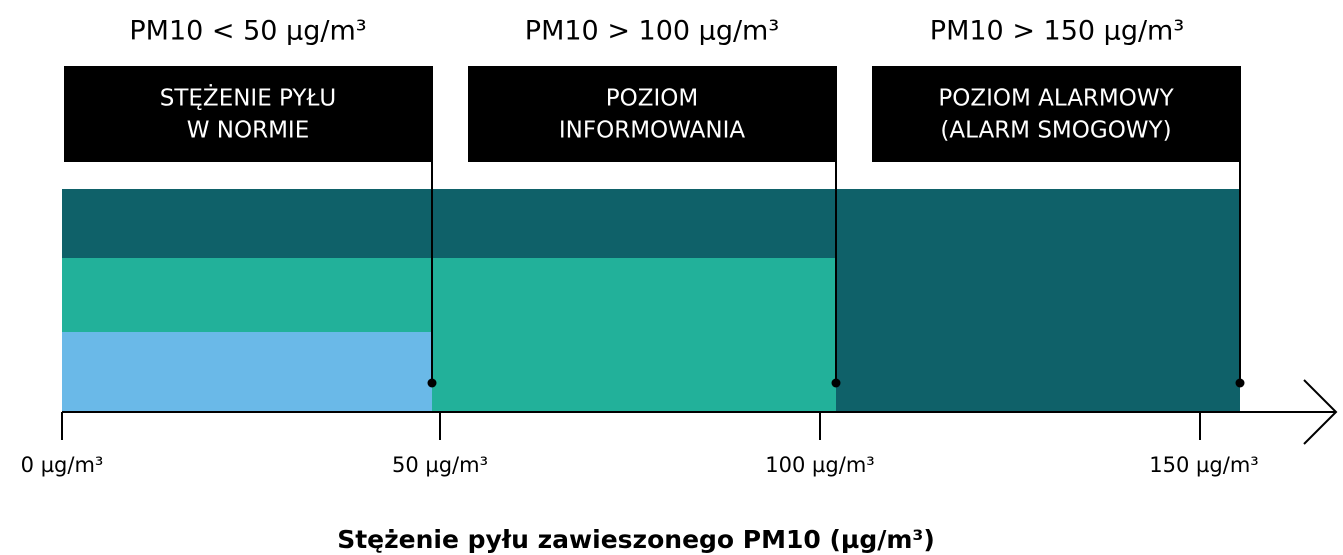 The height and width of the screenshot is (555, 1343). What do you see at coordinates (819, 465) in the screenshot?
I see `tick-label: 100 µg/m³` at bounding box center [819, 465].